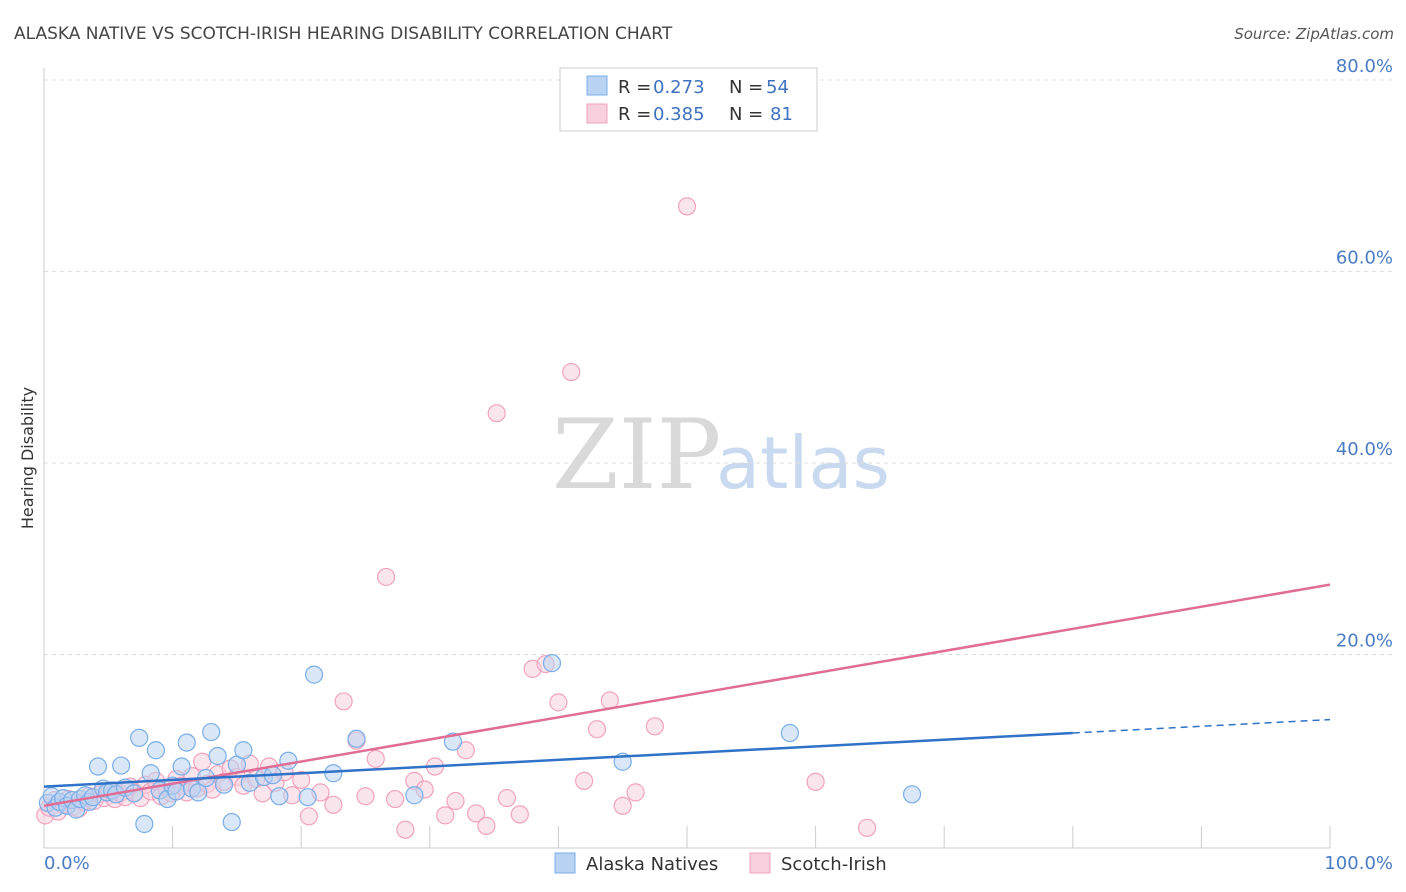 The width and height of the screenshot is (1406, 892). I want to click on bottom-legend-label-alaska-natives: Alaska Natives, so click(652, 864).